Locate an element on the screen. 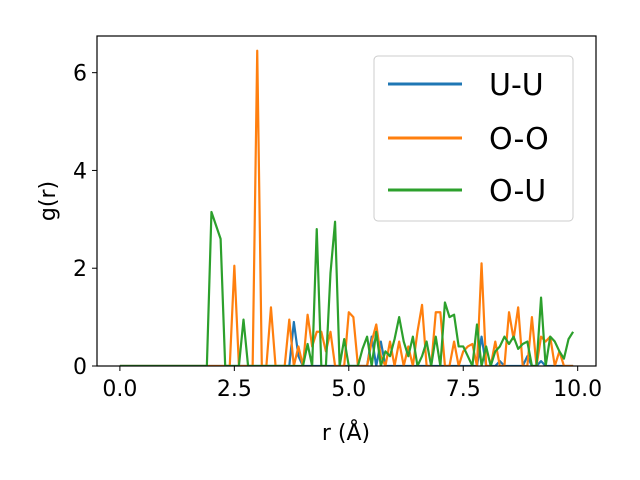  x-tick-label: 7.5 is located at coordinates (463, 389).